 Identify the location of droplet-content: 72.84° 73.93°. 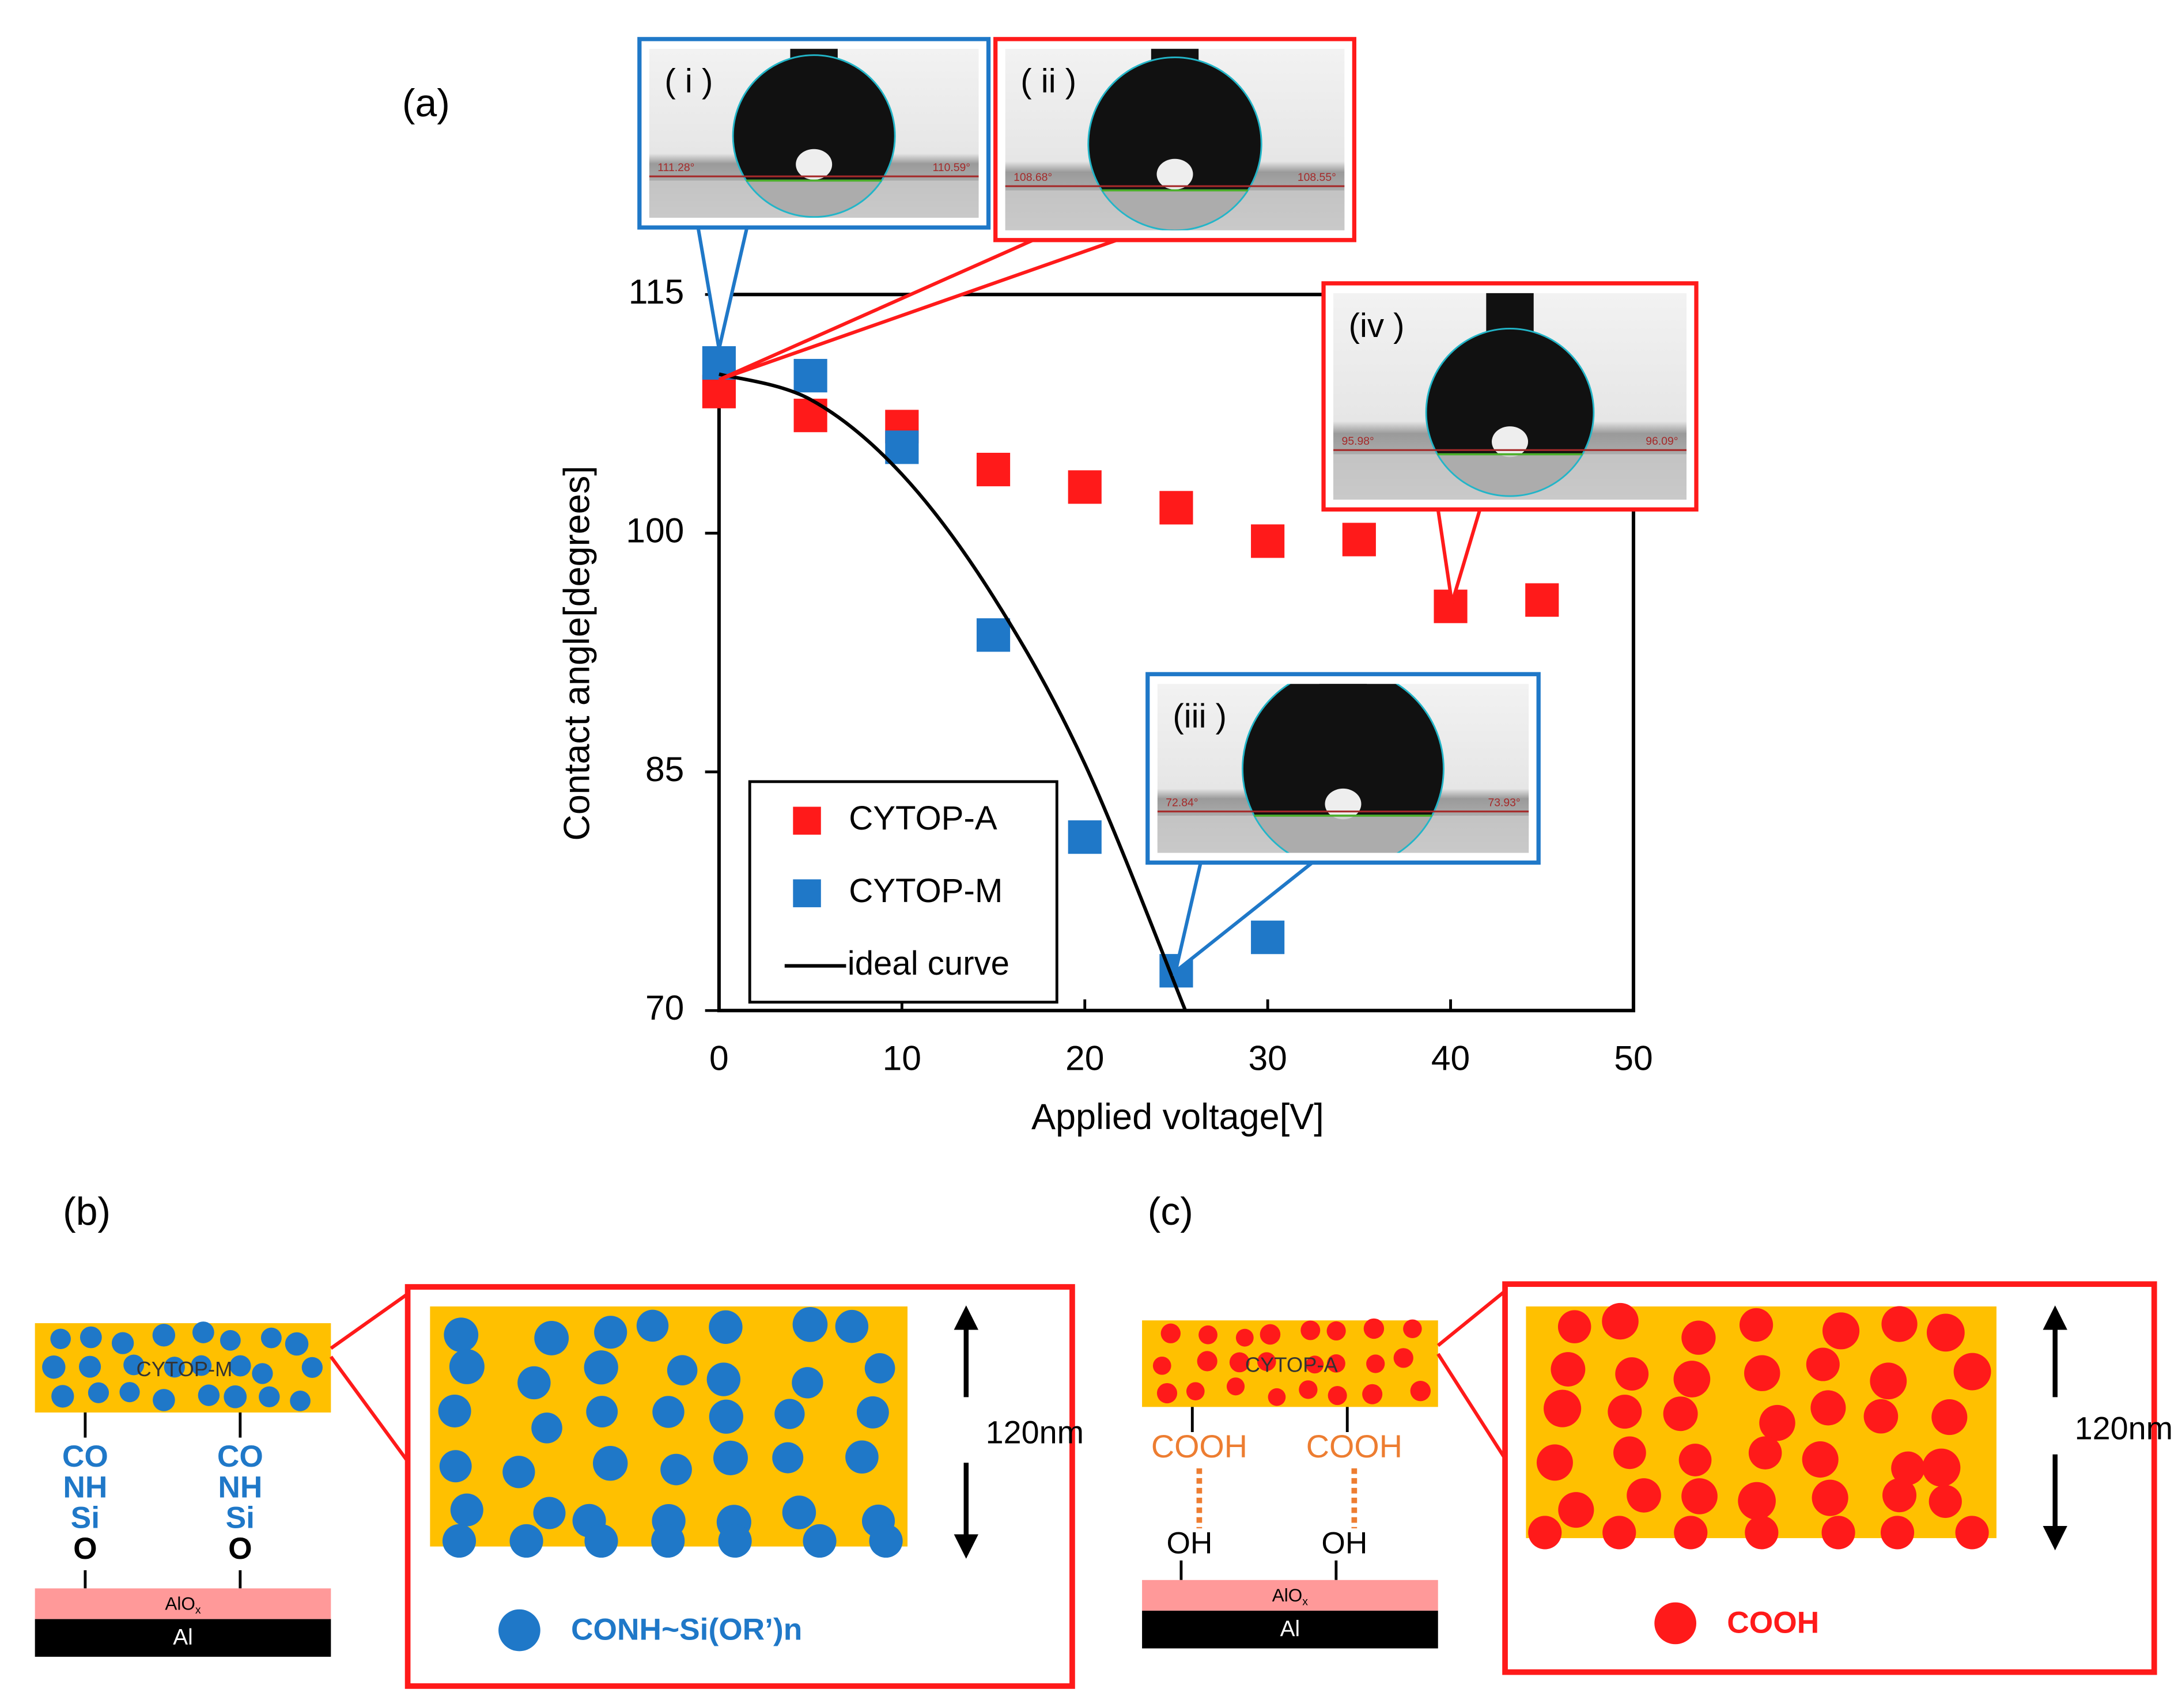
(1343, 769).